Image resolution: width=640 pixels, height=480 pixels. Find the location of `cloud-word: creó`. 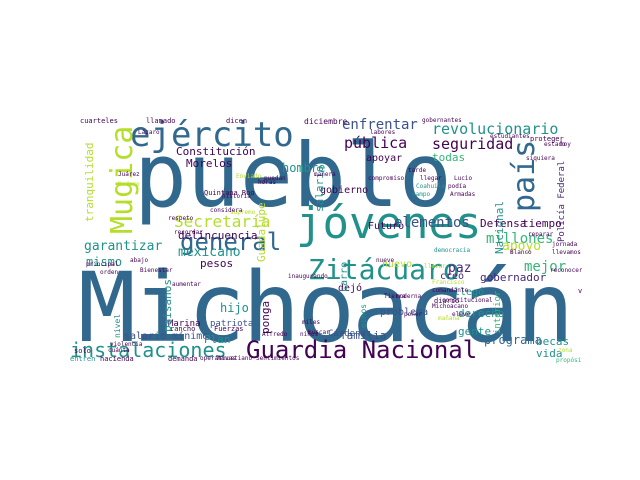

cloud-word: creó is located at coordinates (452, 276).